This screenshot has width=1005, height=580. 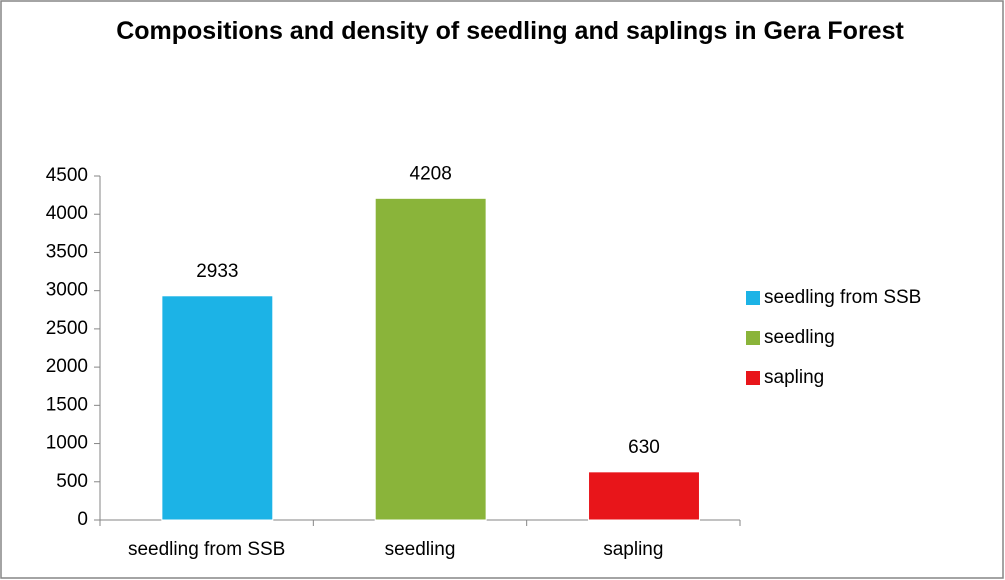 What do you see at coordinates (67, 366) in the screenshot?
I see `y-tick-label: 2000` at bounding box center [67, 366].